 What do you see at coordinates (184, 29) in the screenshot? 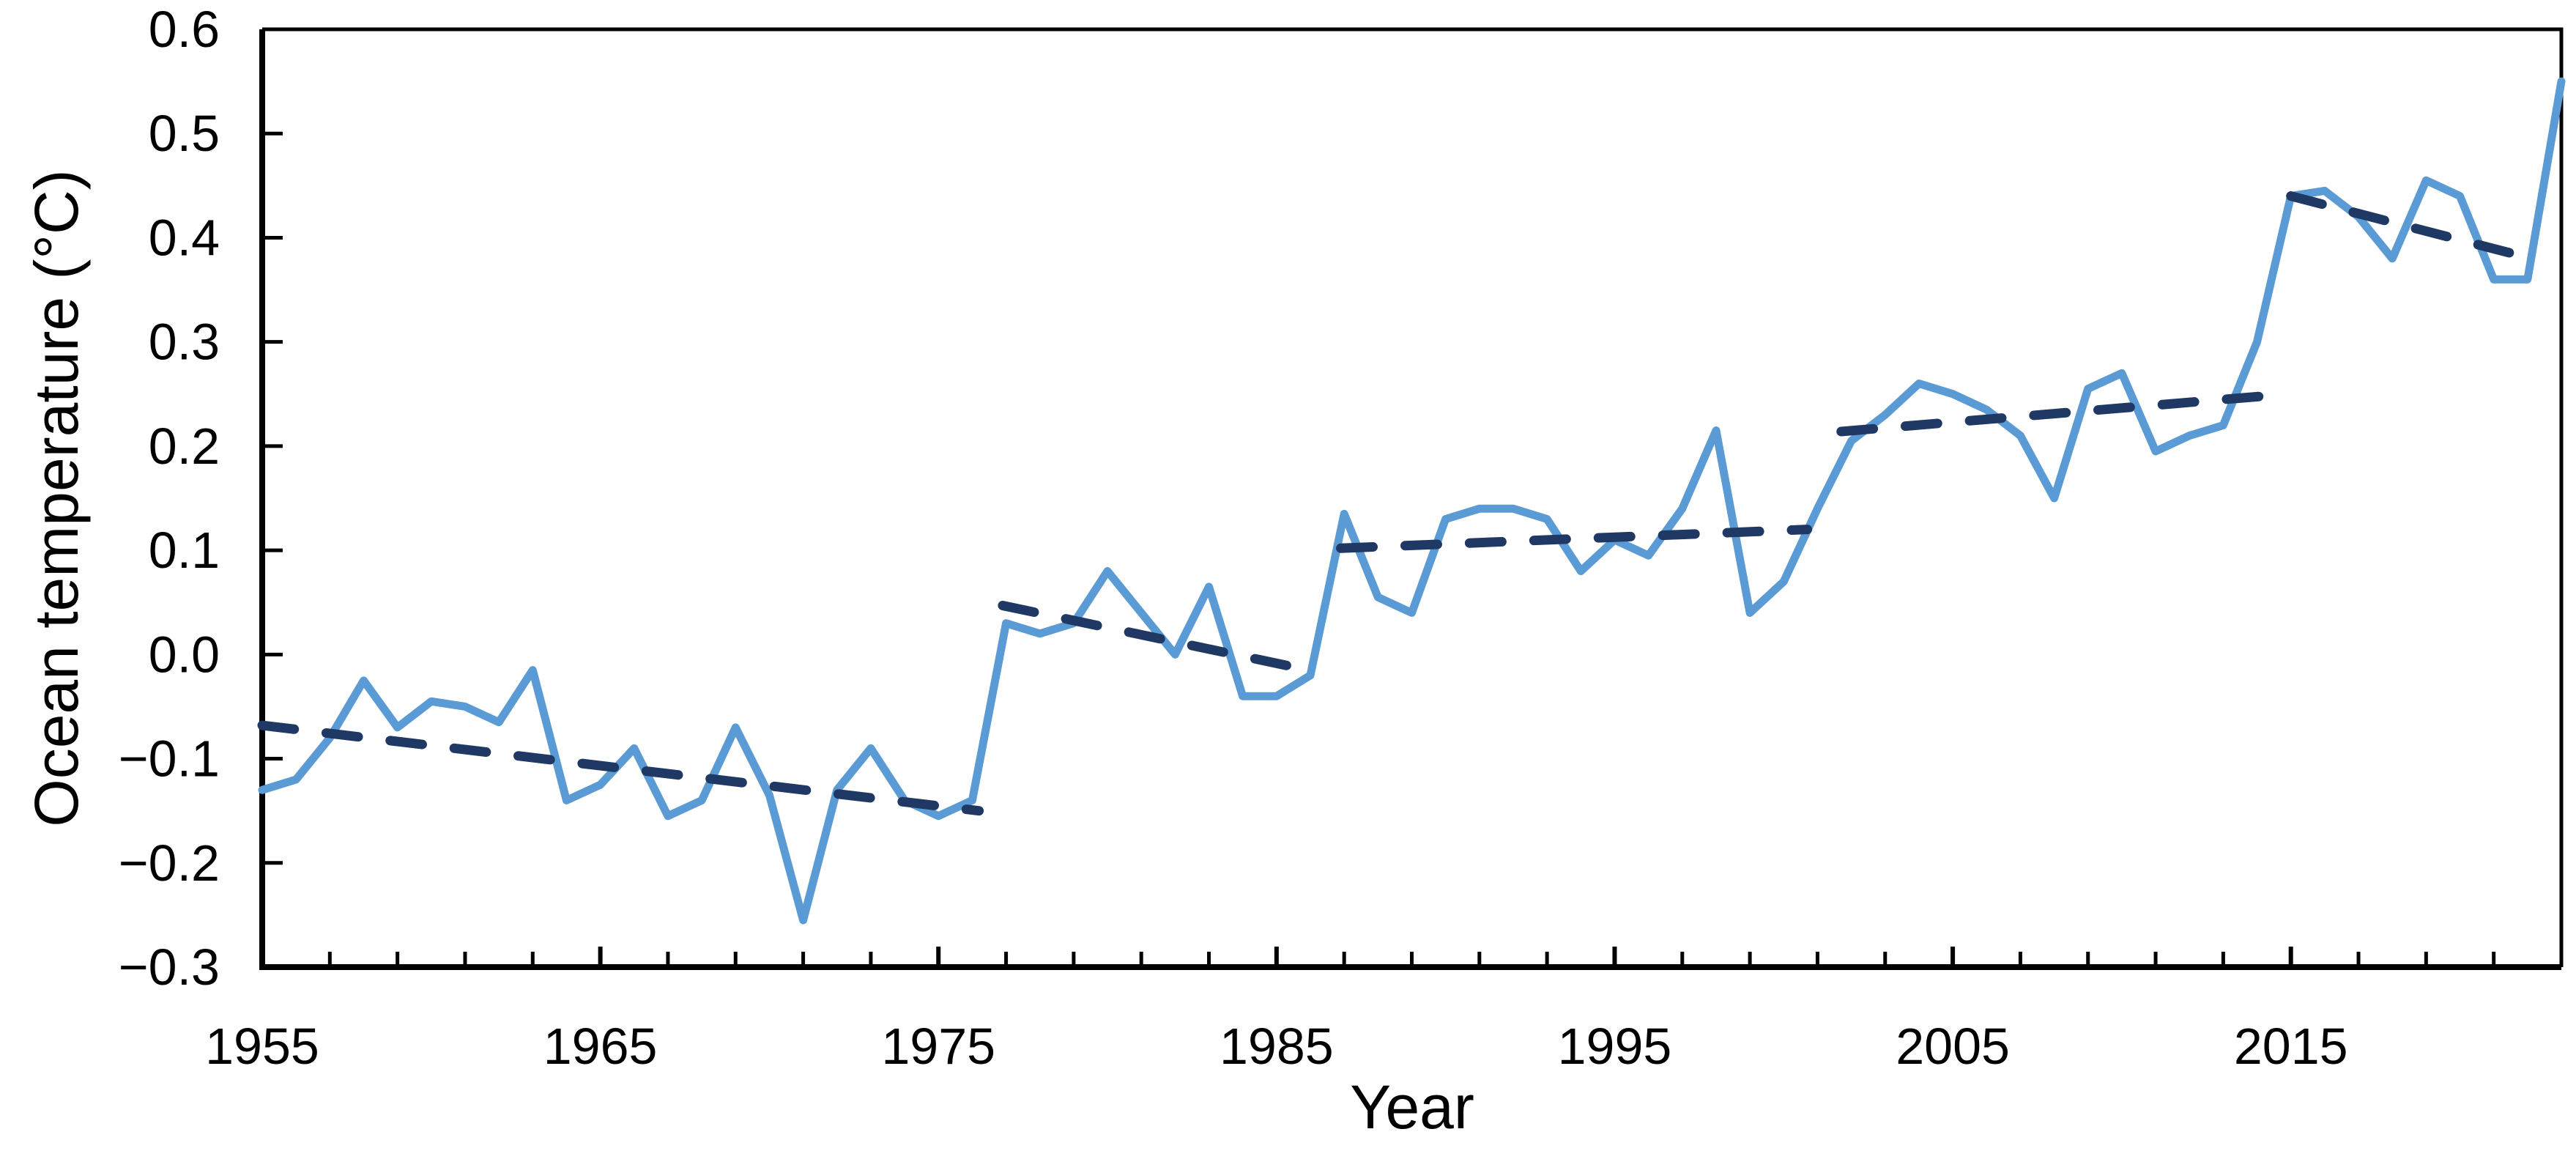
I see `y-tick-label: 0.6` at bounding box center [184, 29].